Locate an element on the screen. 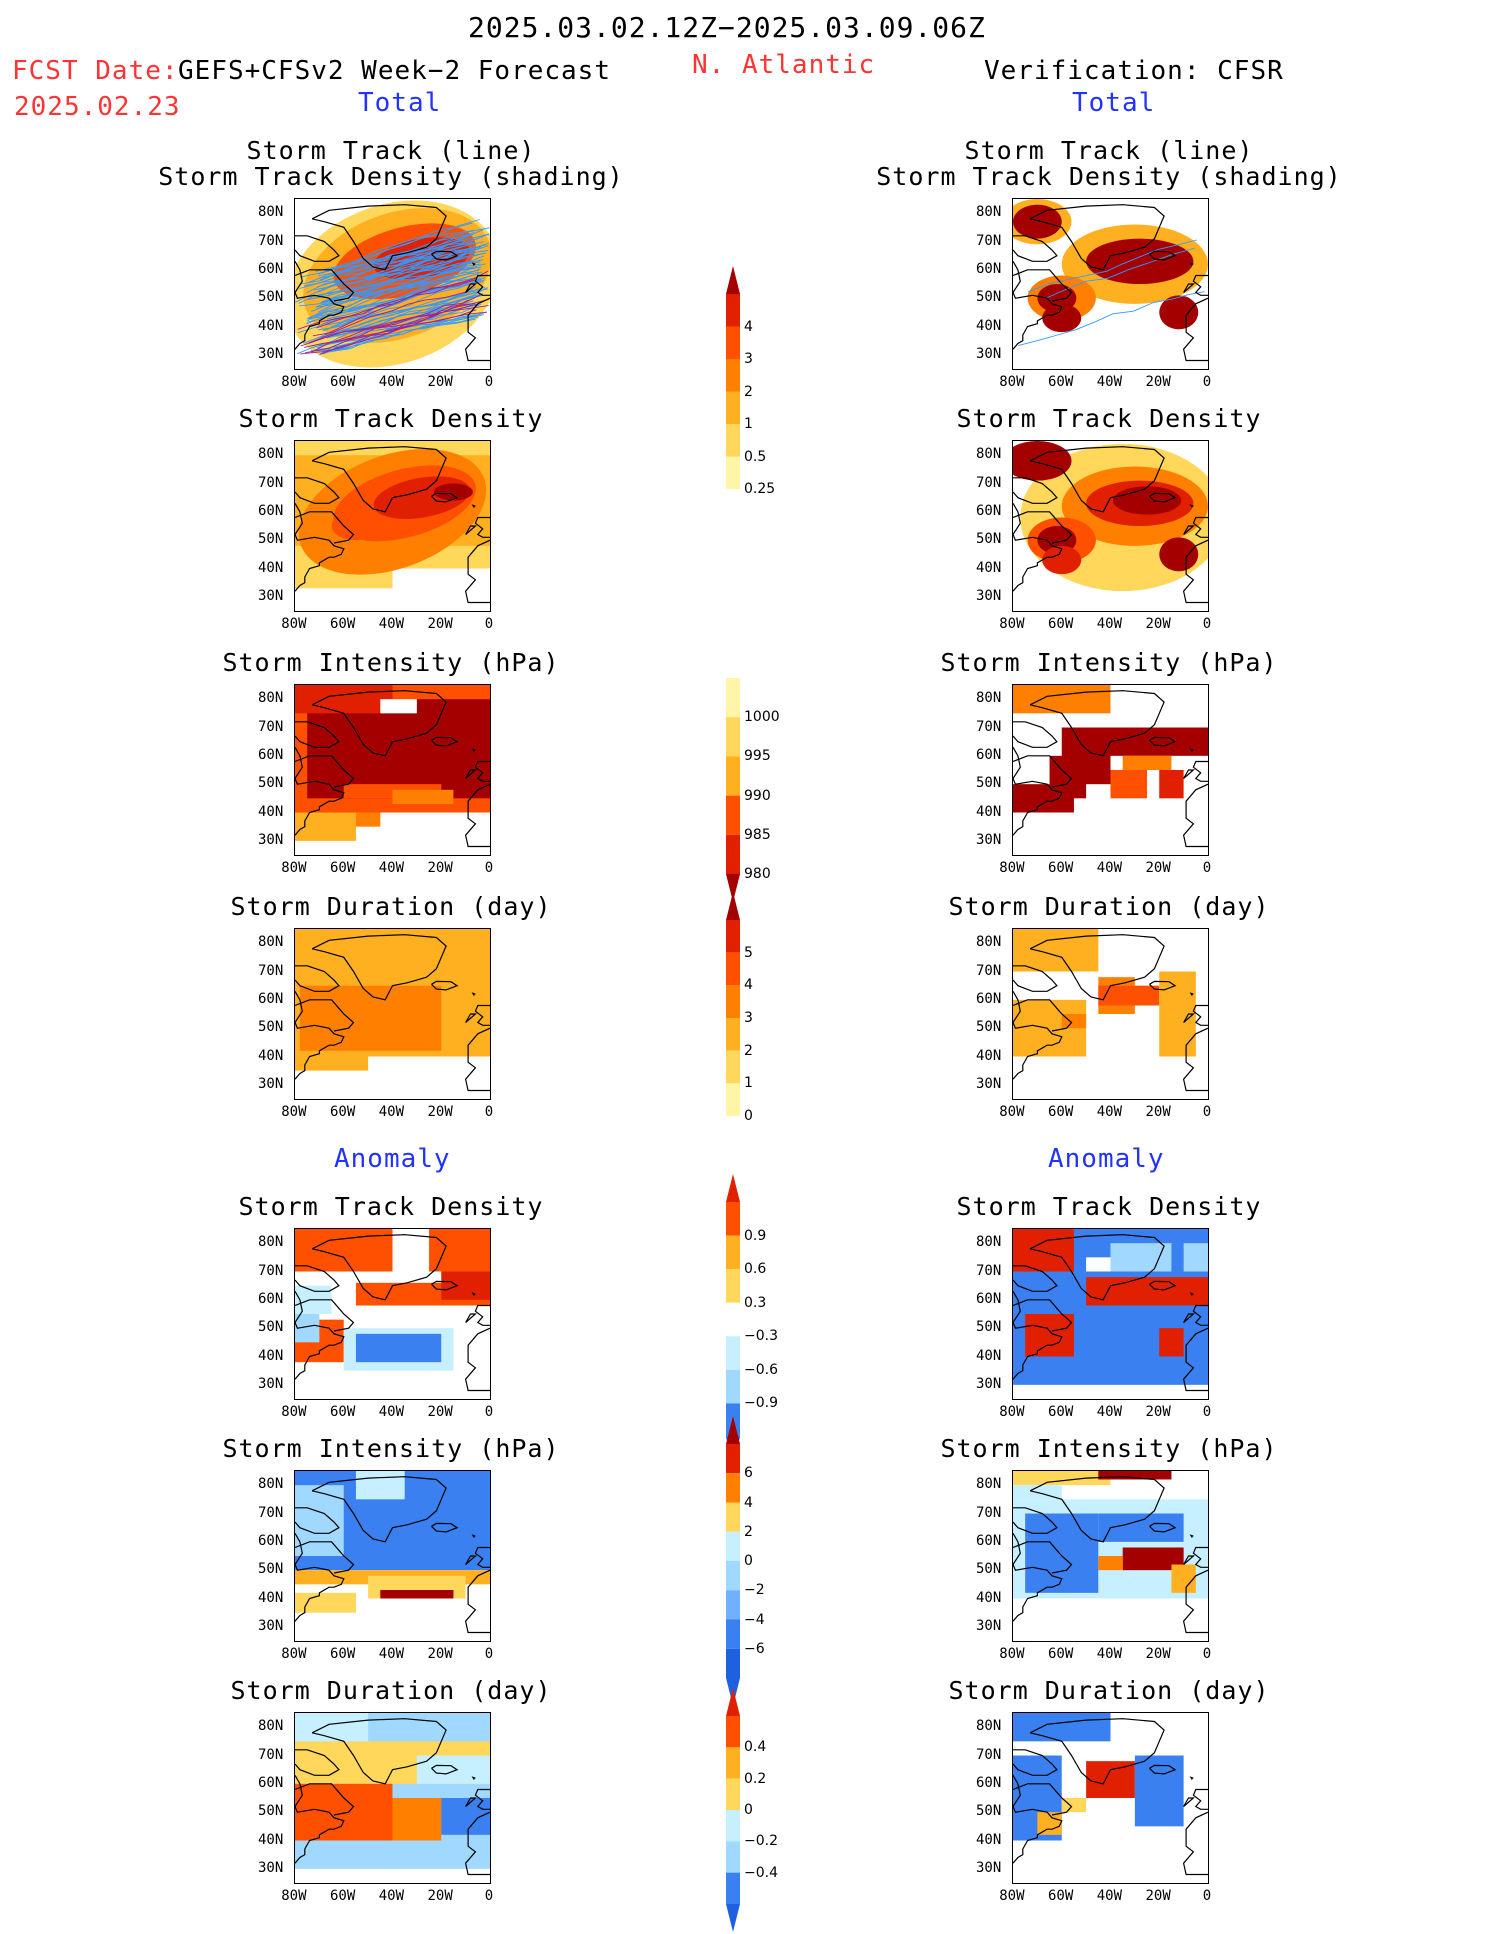 This screenshot has width=1487, height=1934. right-total-label: Total is located at coordinates (1114, 103).